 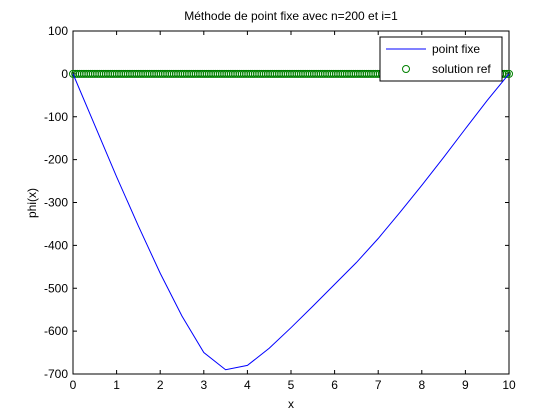 I want to click on x-tick-label: 9, so click(x=465, y=385).